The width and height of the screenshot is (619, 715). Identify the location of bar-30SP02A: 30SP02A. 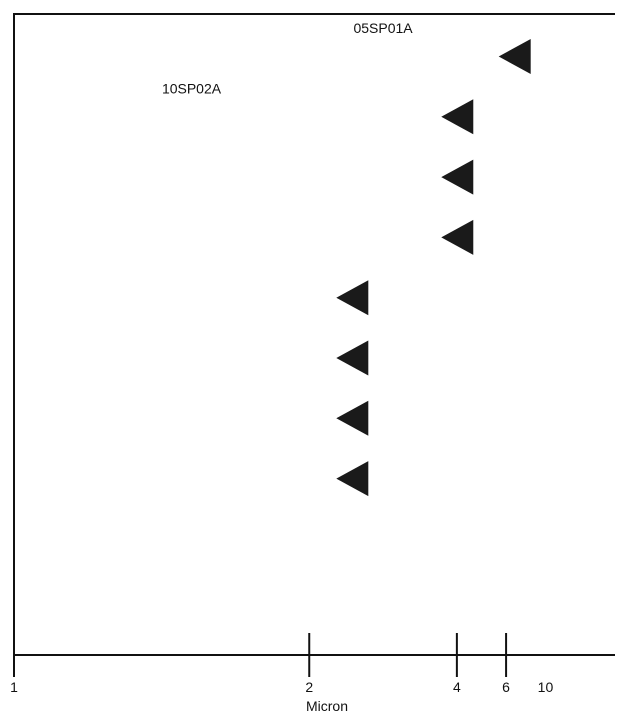
(457, 177).